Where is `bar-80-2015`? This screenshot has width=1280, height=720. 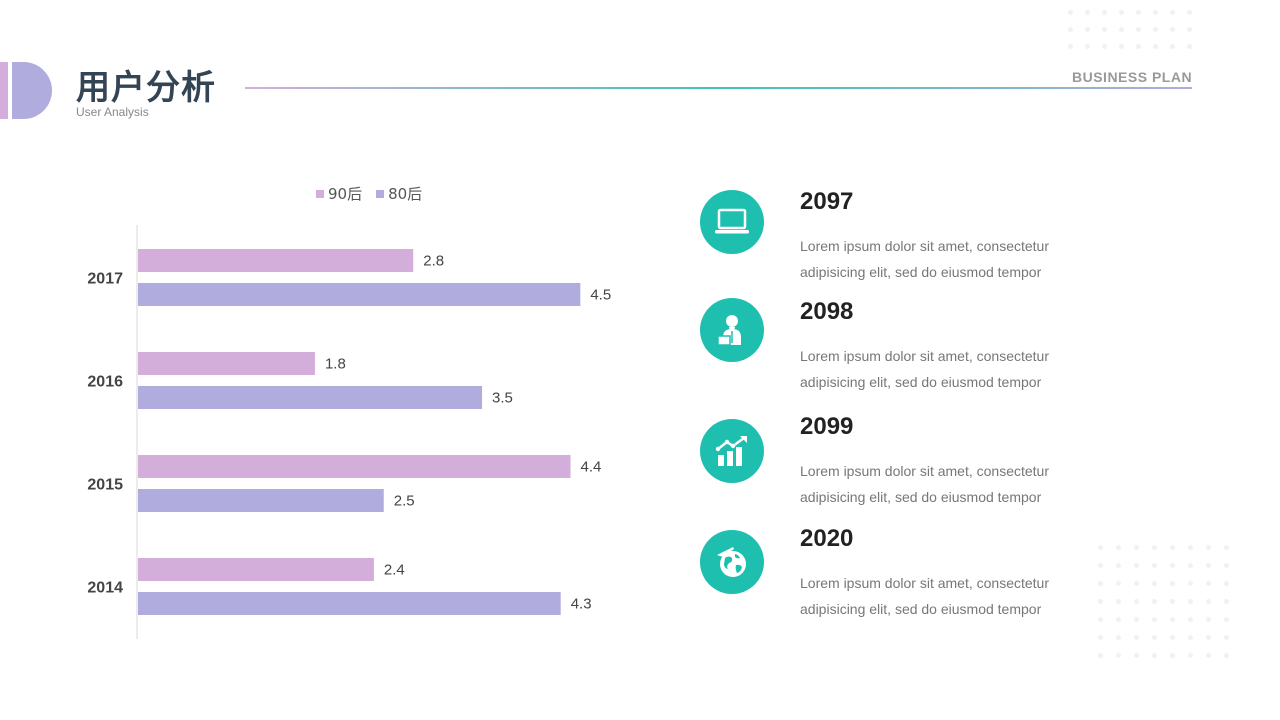 bar-80-2015 is located at coordinates (261, 500).